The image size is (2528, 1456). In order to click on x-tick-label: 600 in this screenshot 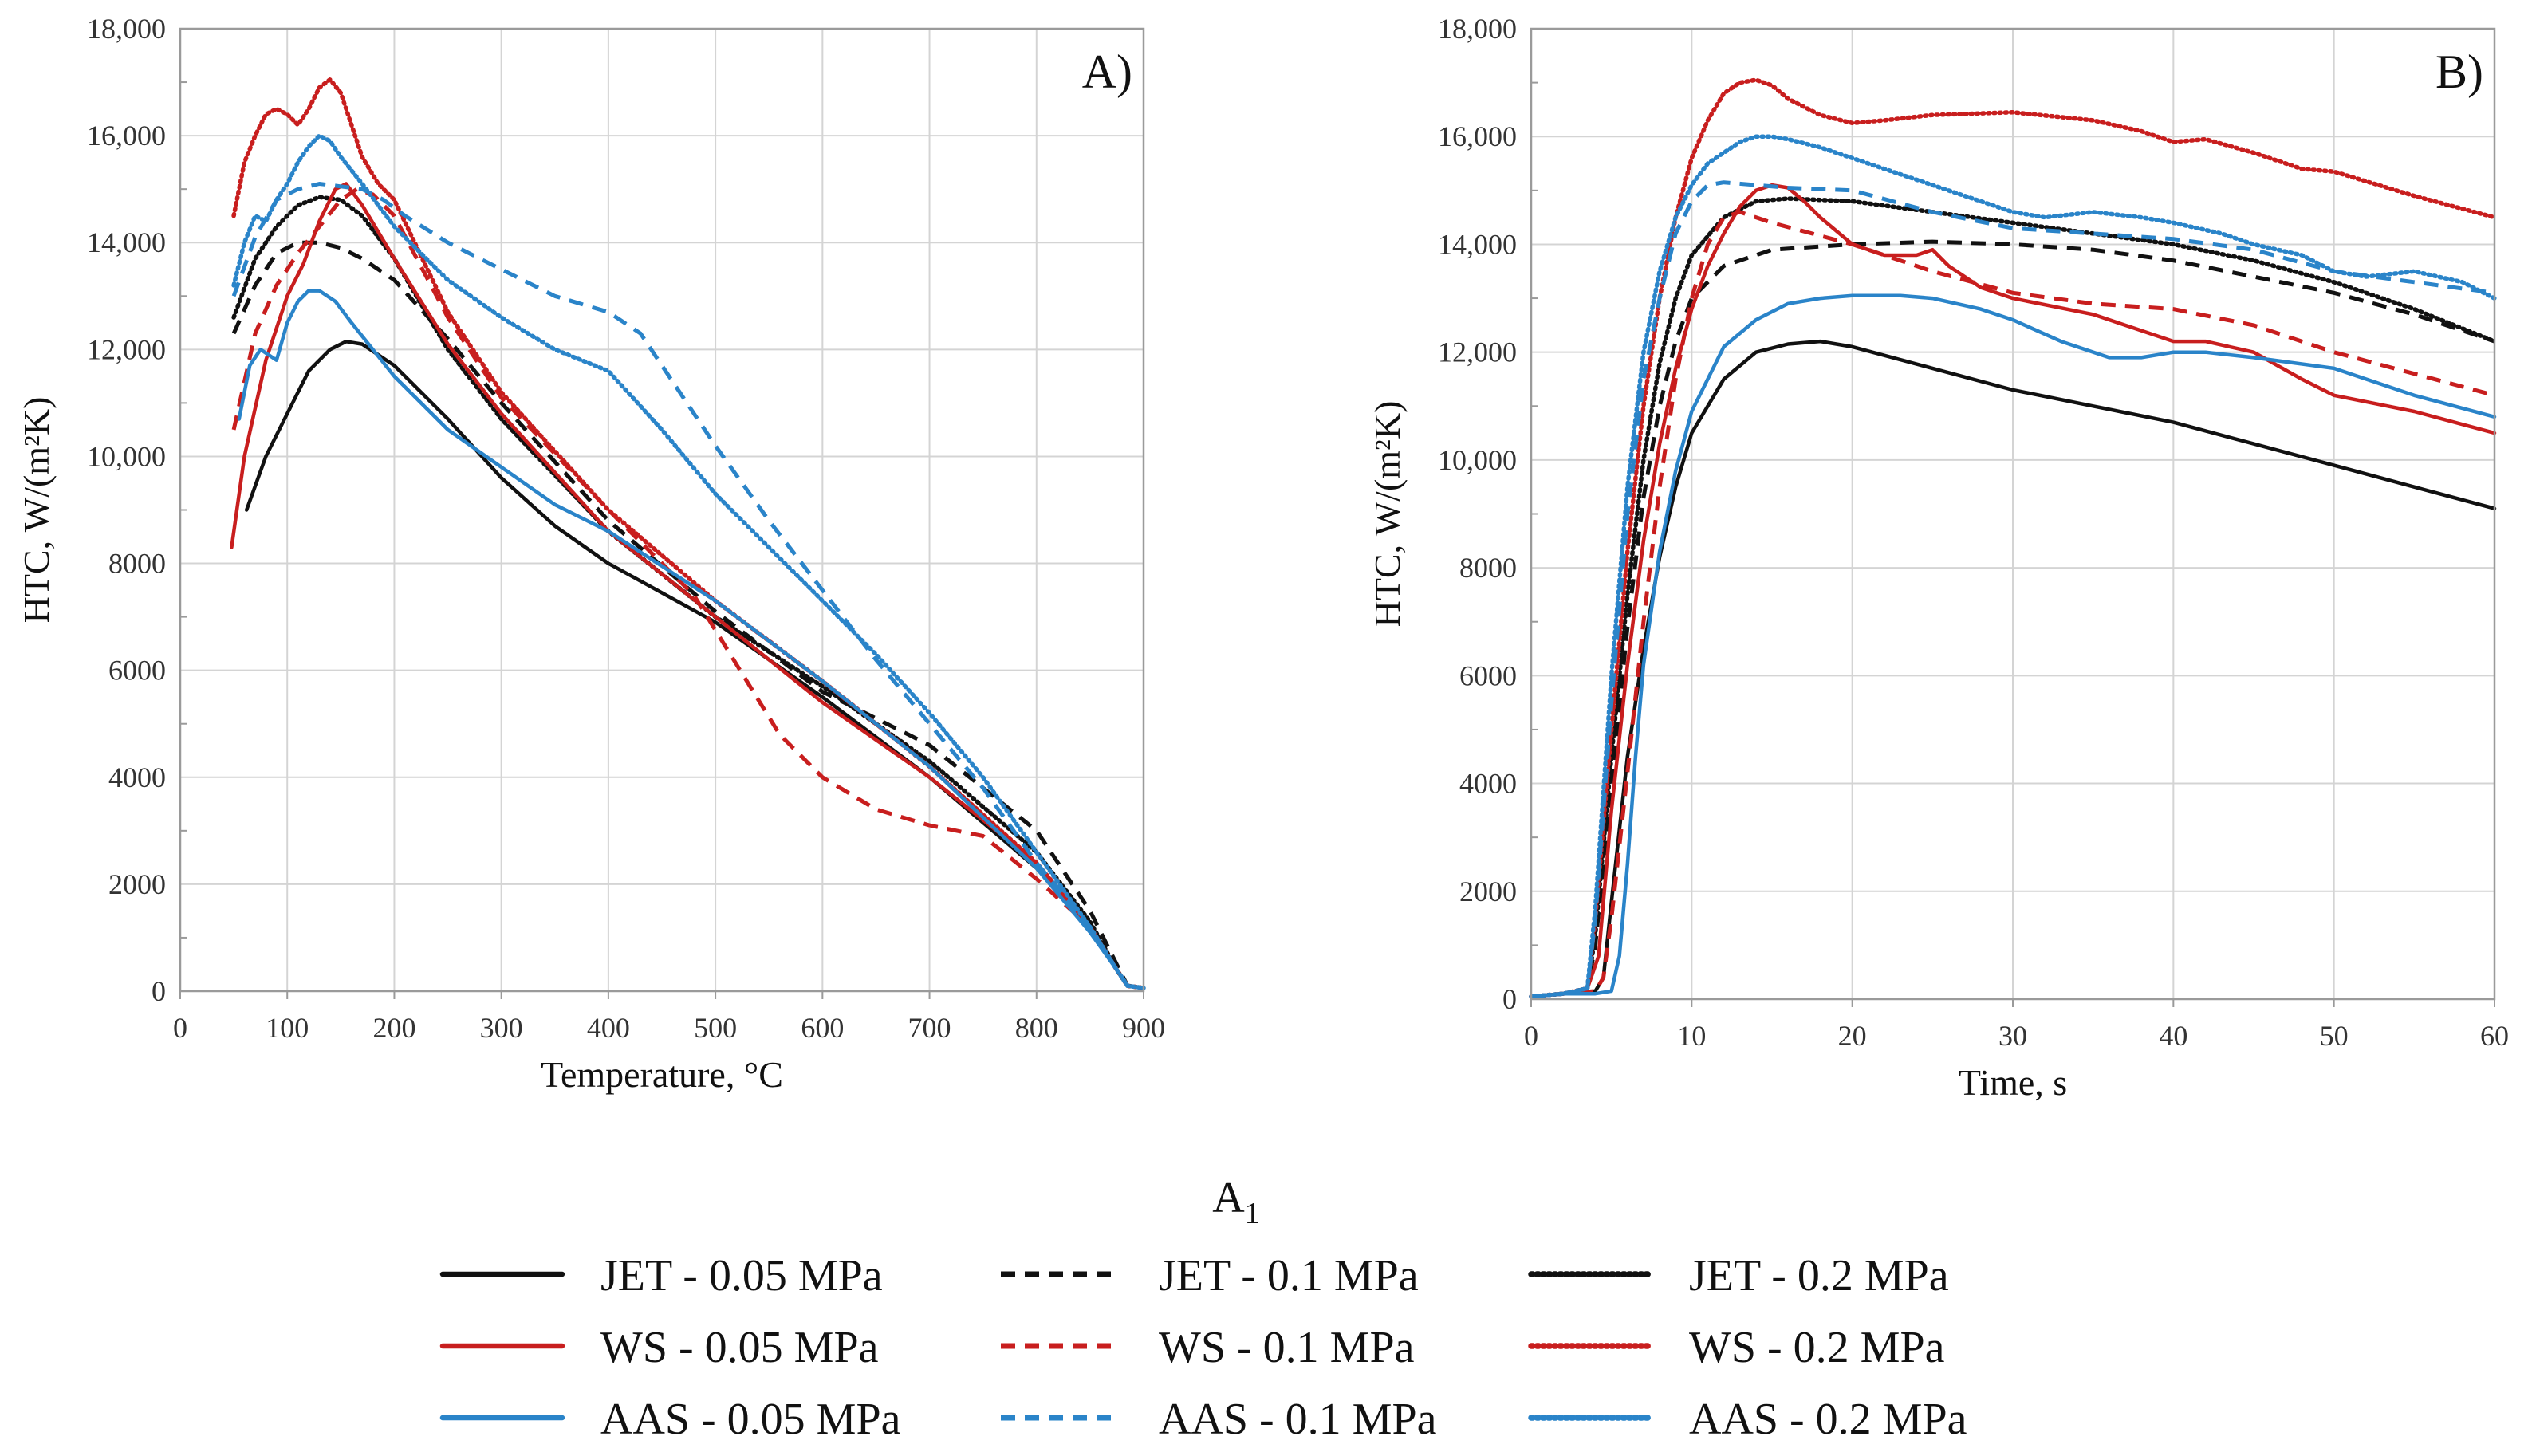, I will do `click(822, 1028)`.